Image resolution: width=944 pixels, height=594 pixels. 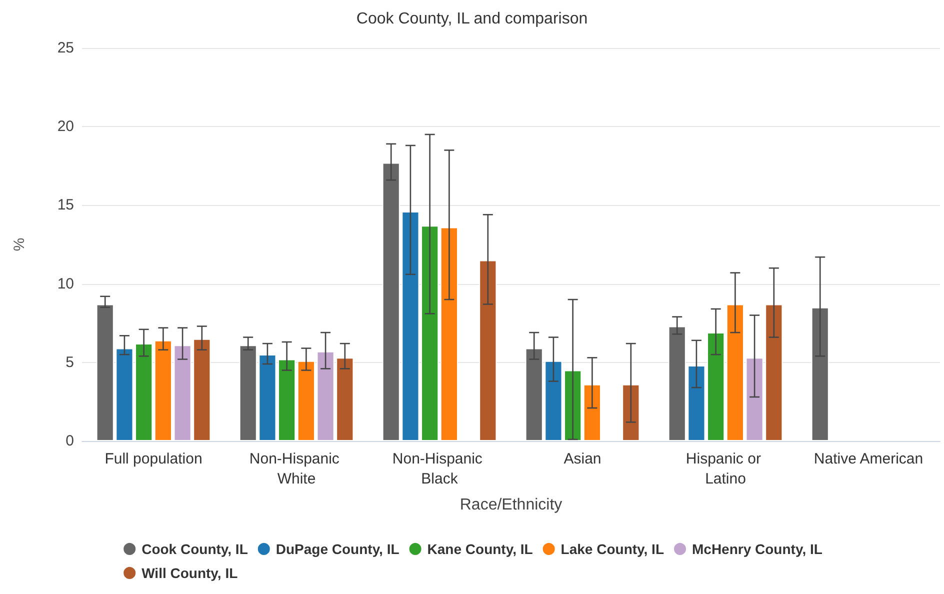 What do you see at coordinates (511, 505) in the screenshot?
I see `x-axis-title: Race/Ethnicity` at bounding box center [511, 505].